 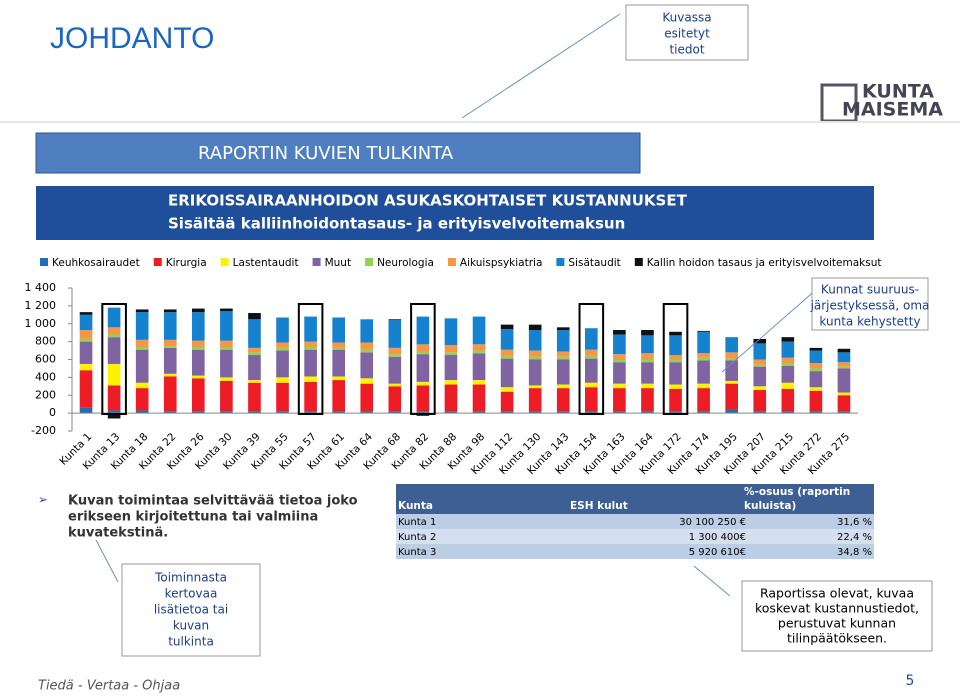 I want to click on bullet-text: kuvatekstinä., so click(x=118, y=533).